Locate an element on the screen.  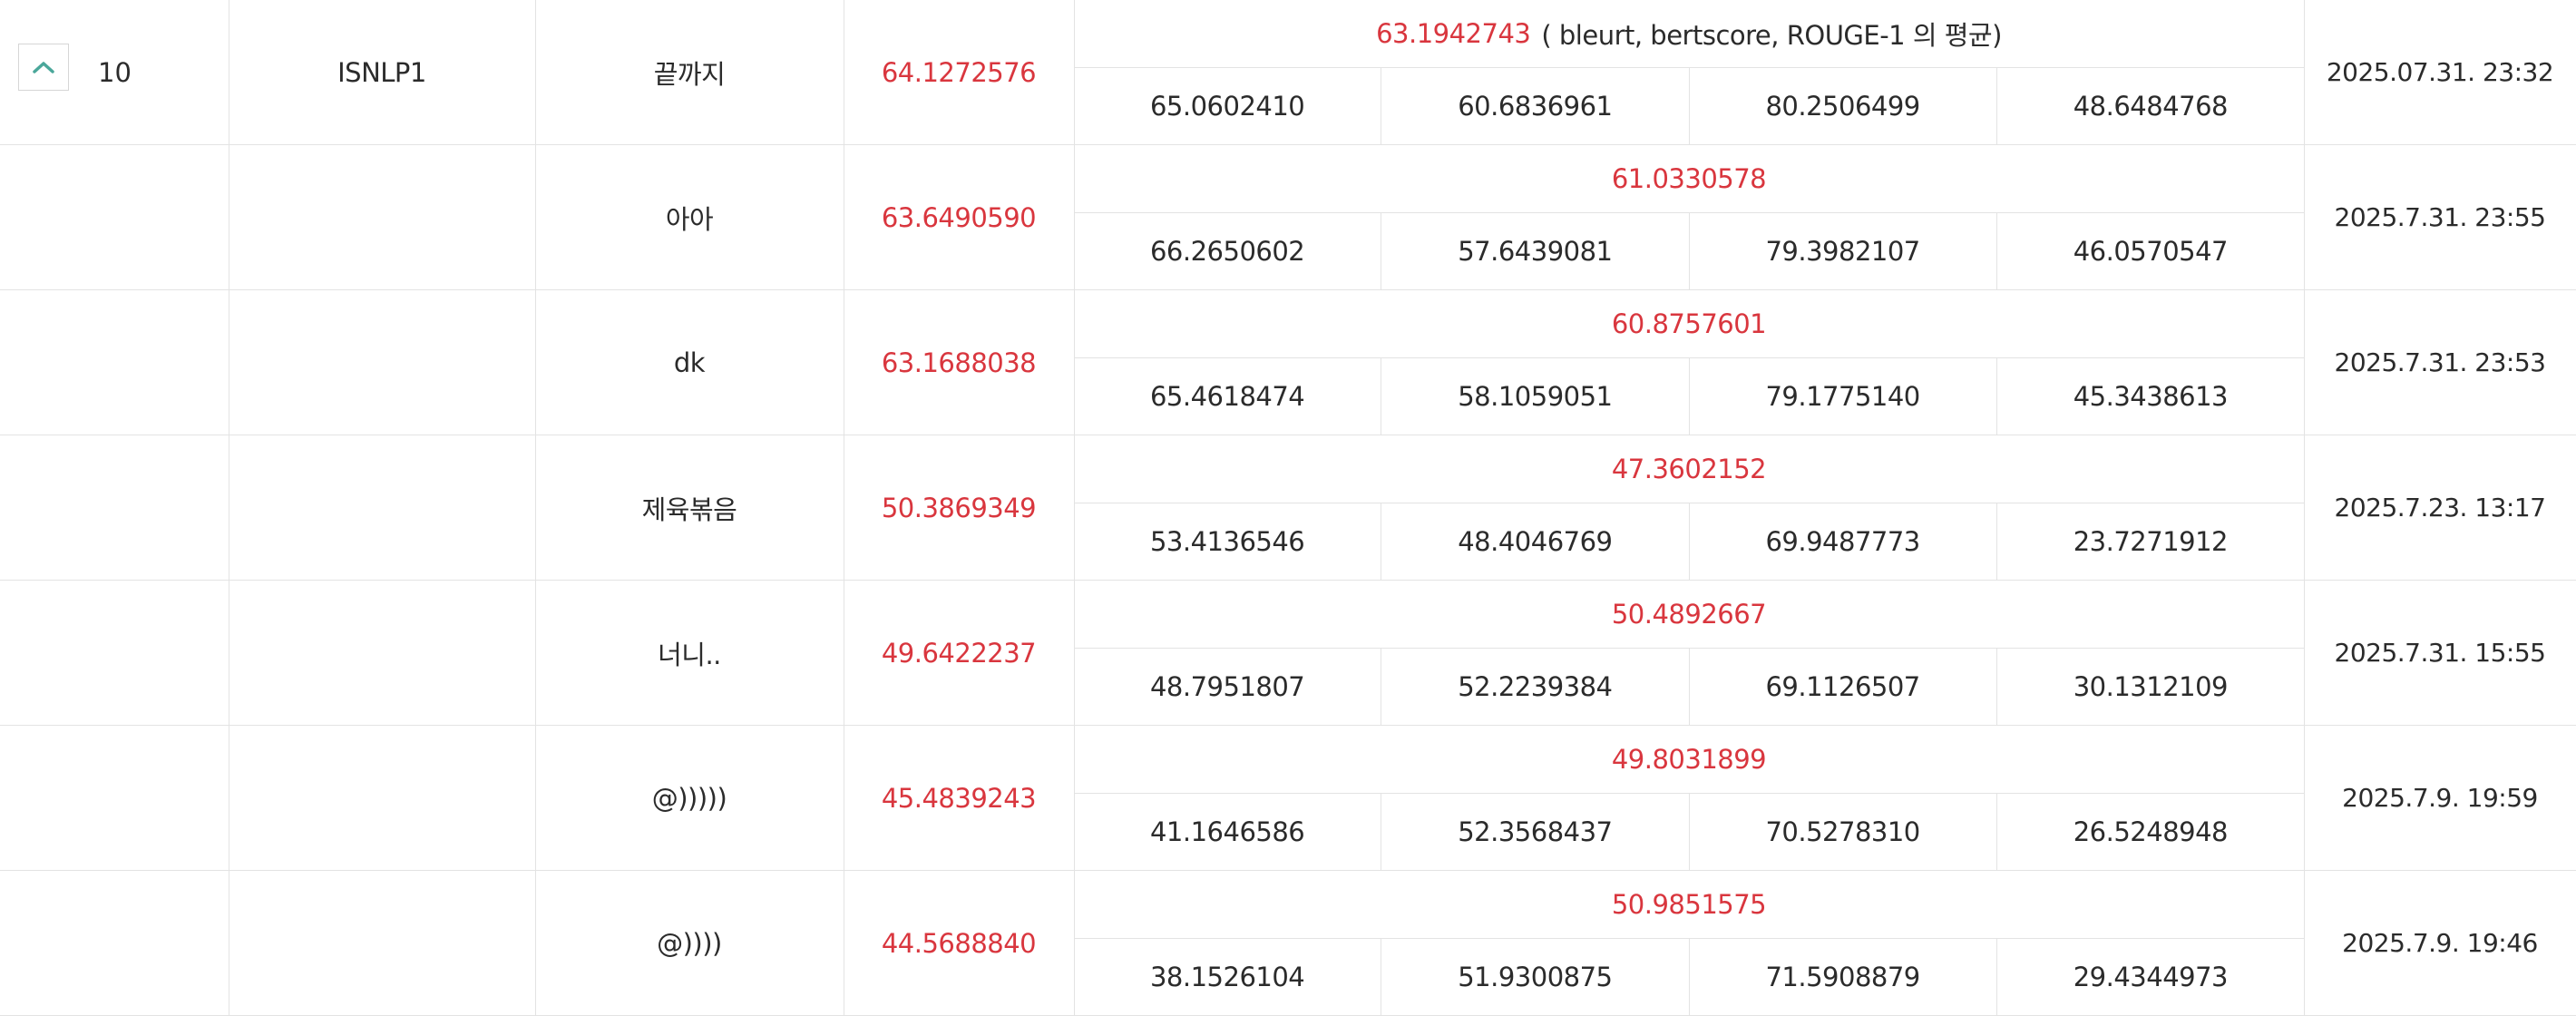
metric-value: 69.9487773 is located at coordinates (1842, 542).